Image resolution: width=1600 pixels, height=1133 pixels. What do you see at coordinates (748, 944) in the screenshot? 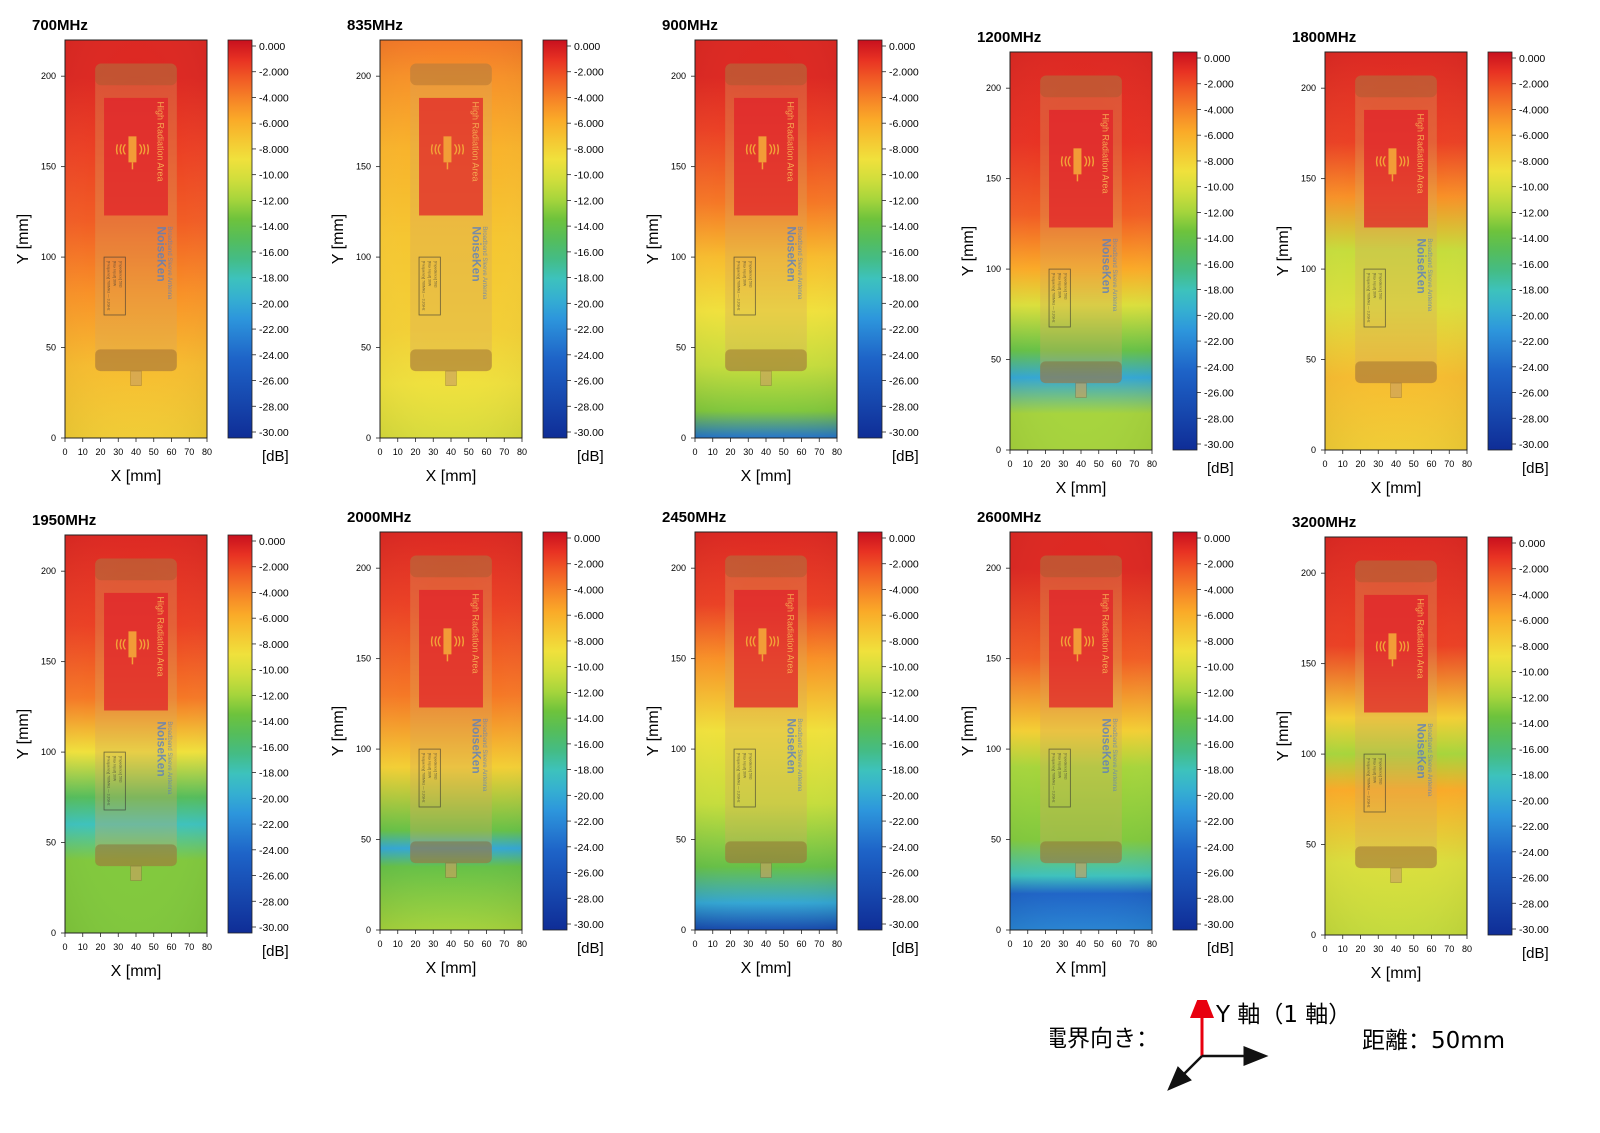
I see `x-tick-label: 30` at bounding box center [748, 944].